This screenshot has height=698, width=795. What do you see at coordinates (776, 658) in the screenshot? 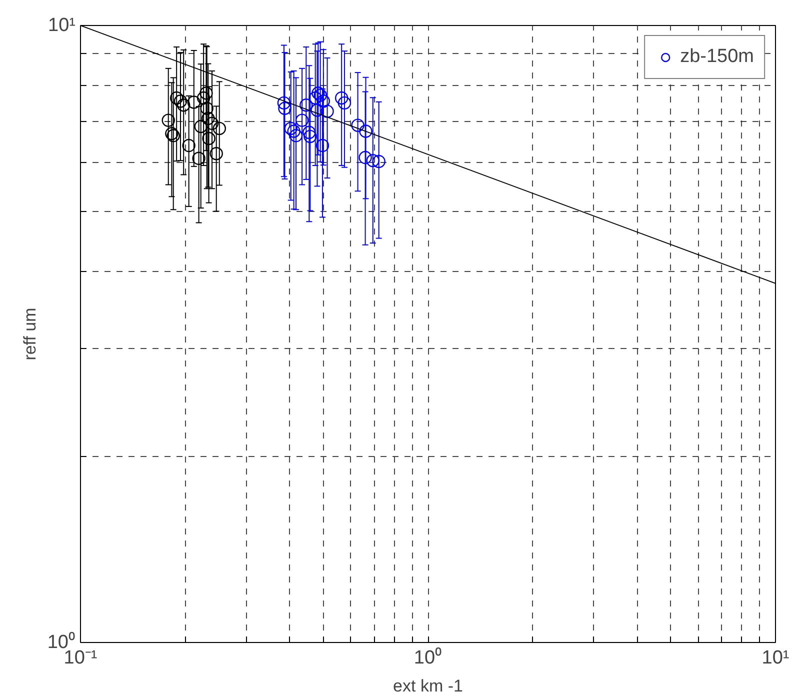
I see `x-tick-label: 10¹` at bounding box center [776, 658].